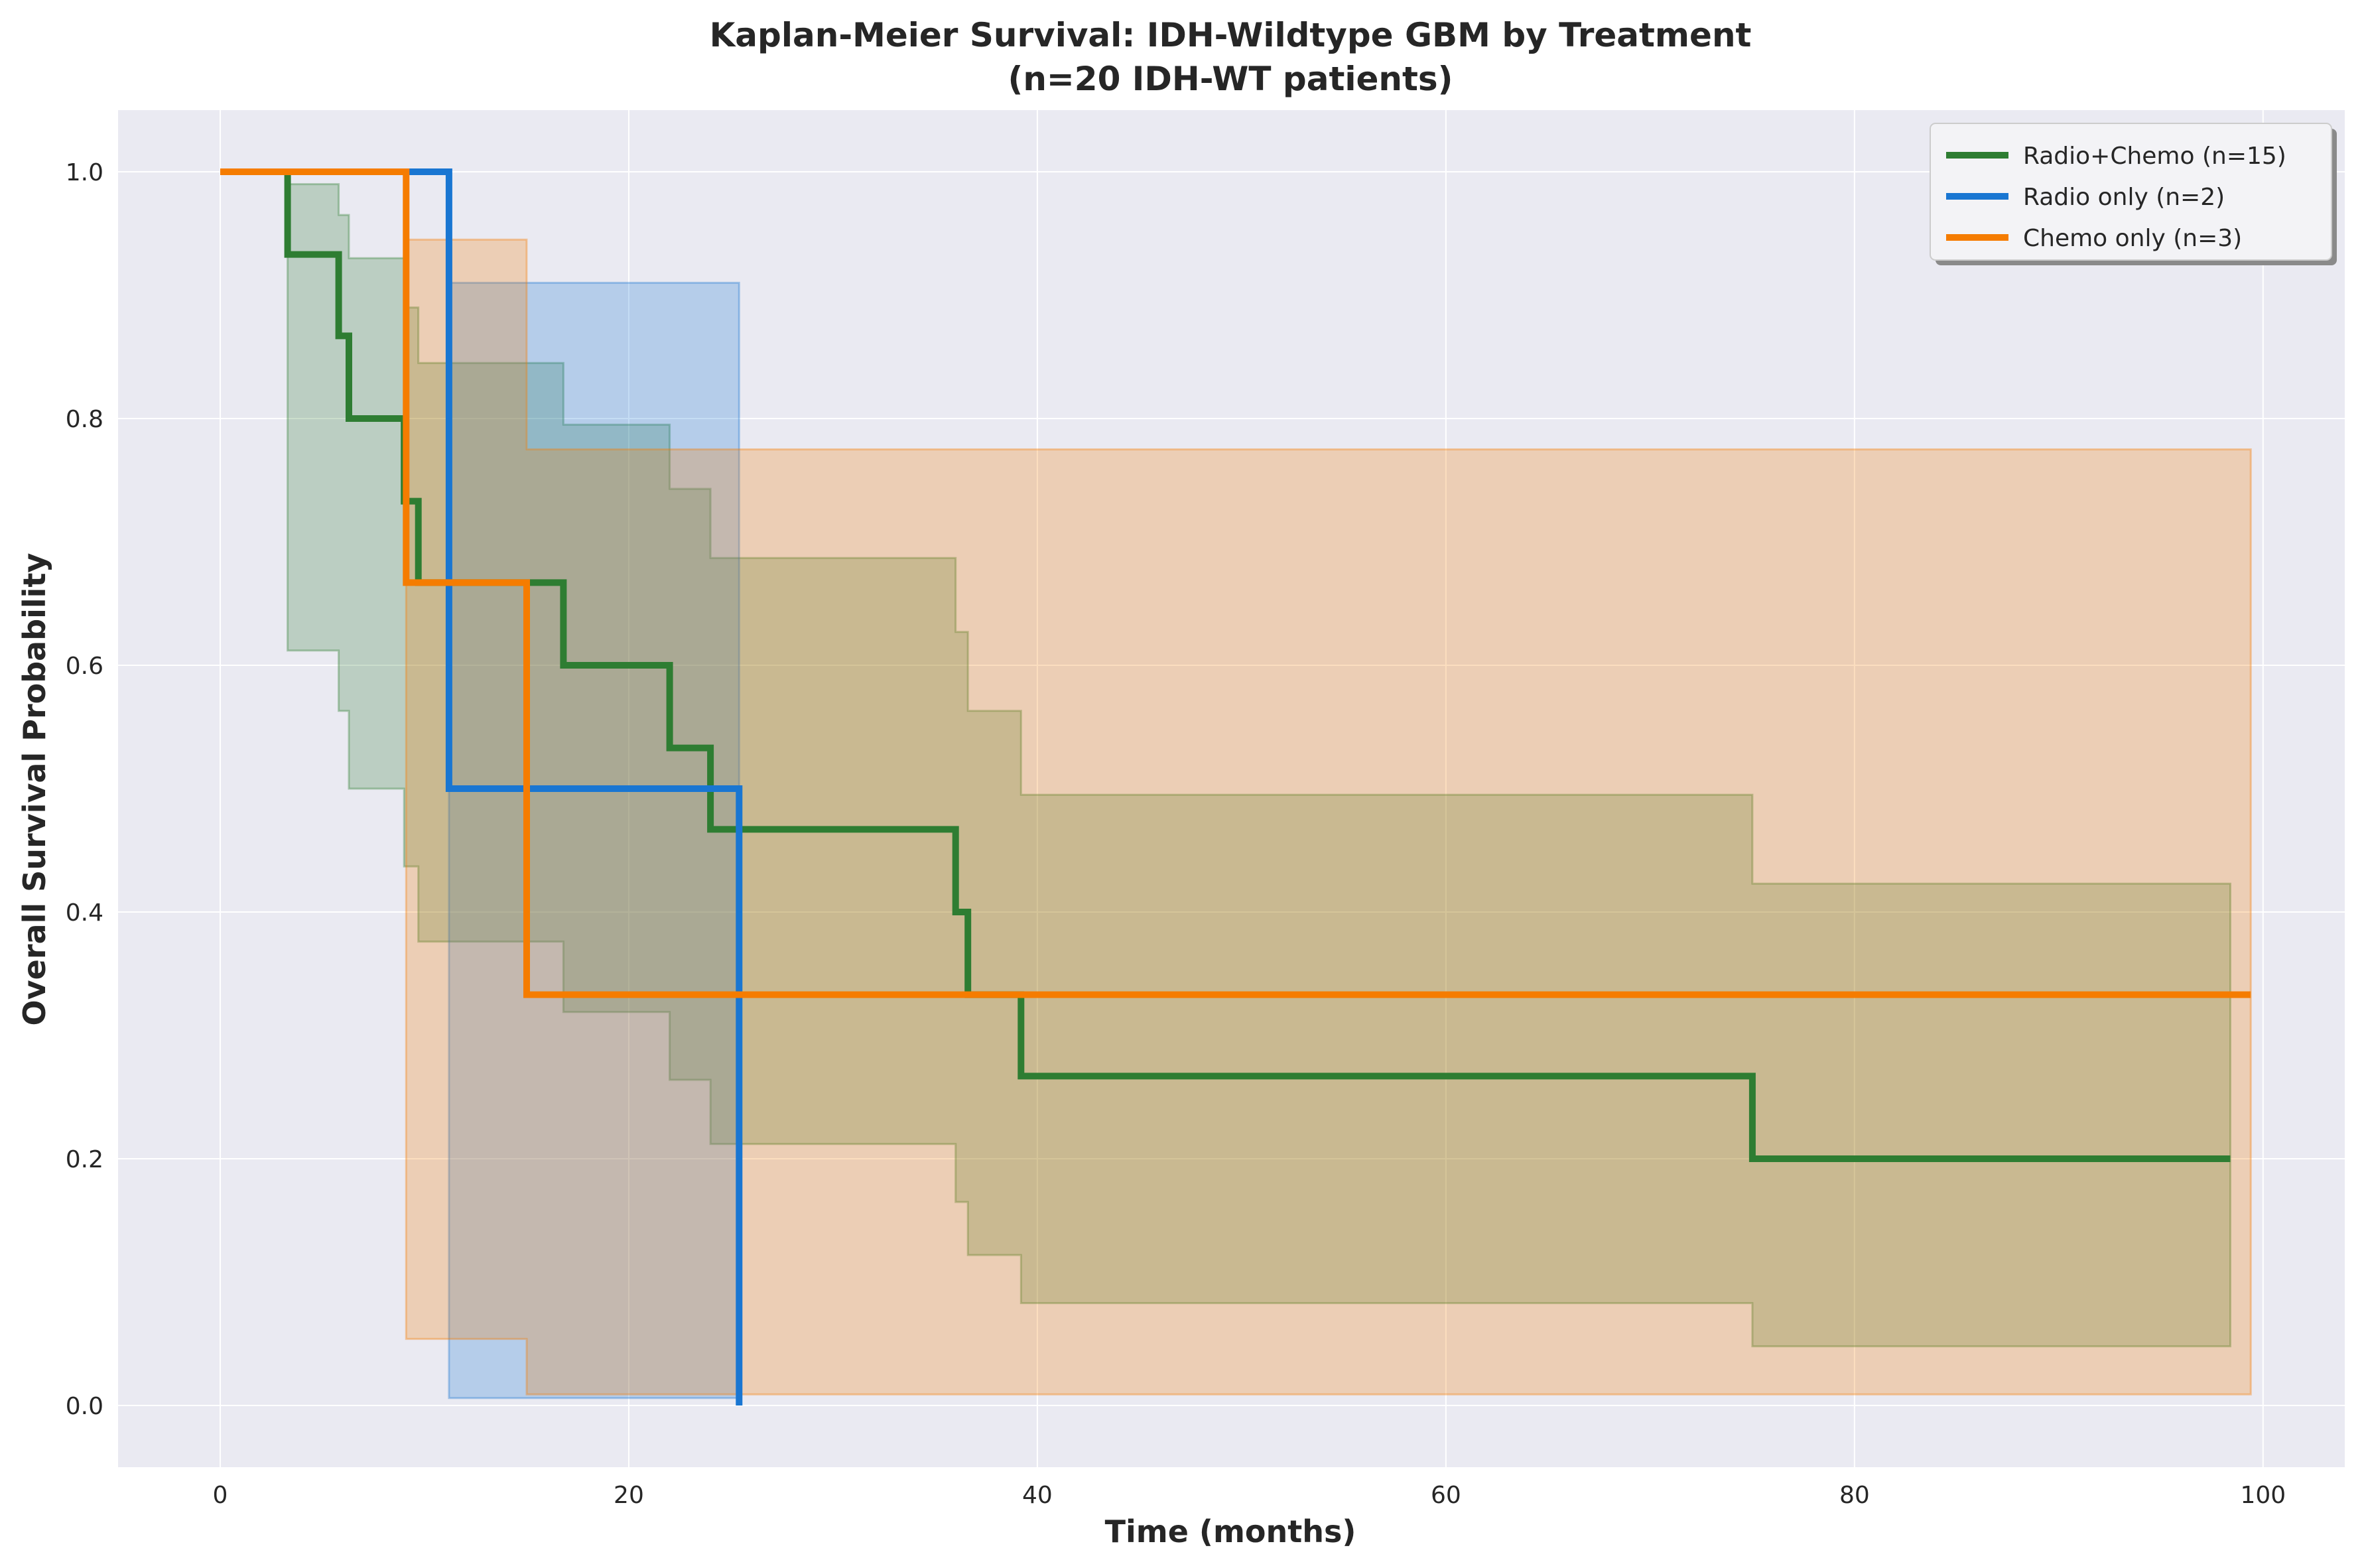 This screenshot has height=1568, width=2364. What do you see at coordinates (1854, 1496) in the screenshot?
I see `x-tick-label: 80` at bounding box center [1854, 1496].